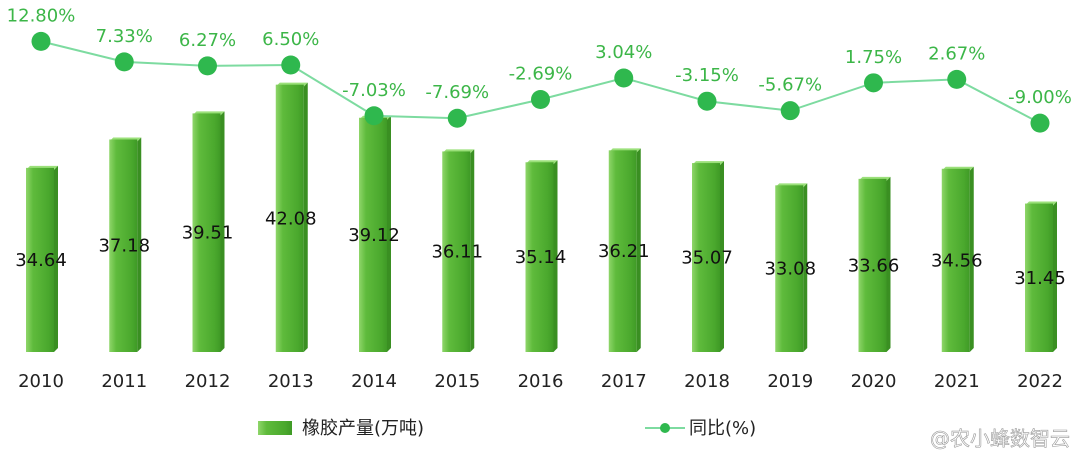  Describe the element at coordinates (363, 428) in the screenshot. I see `legend-label: 橡胶产量(万吨)` at that location.